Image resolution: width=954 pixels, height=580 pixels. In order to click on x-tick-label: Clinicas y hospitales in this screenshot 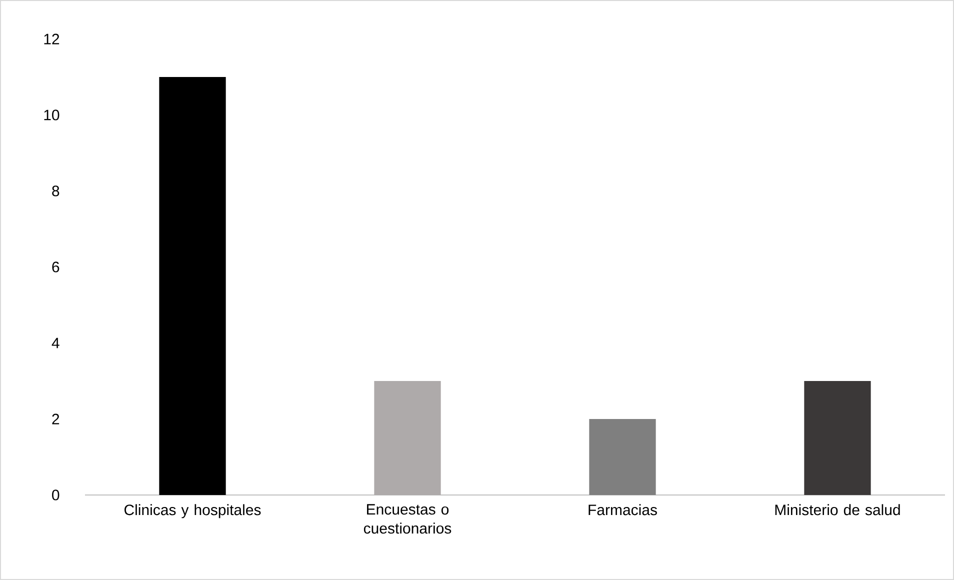, I will do `click(192, 511)`.